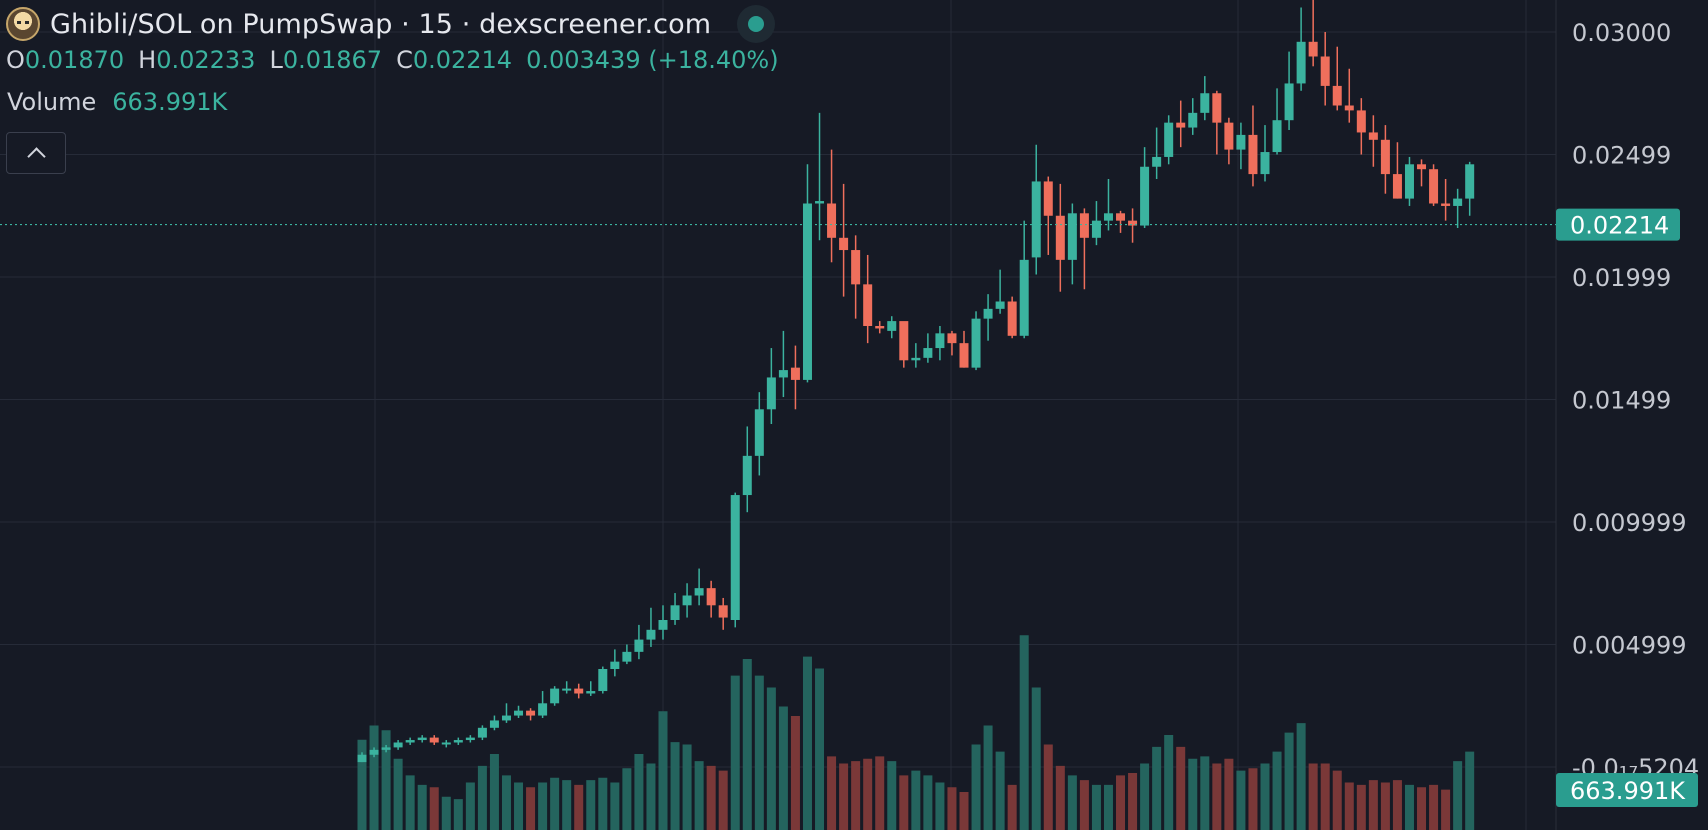 The height and width of the screenshot is (830, 1708). I want to click on last-volume-badge, so click(1627, 790).